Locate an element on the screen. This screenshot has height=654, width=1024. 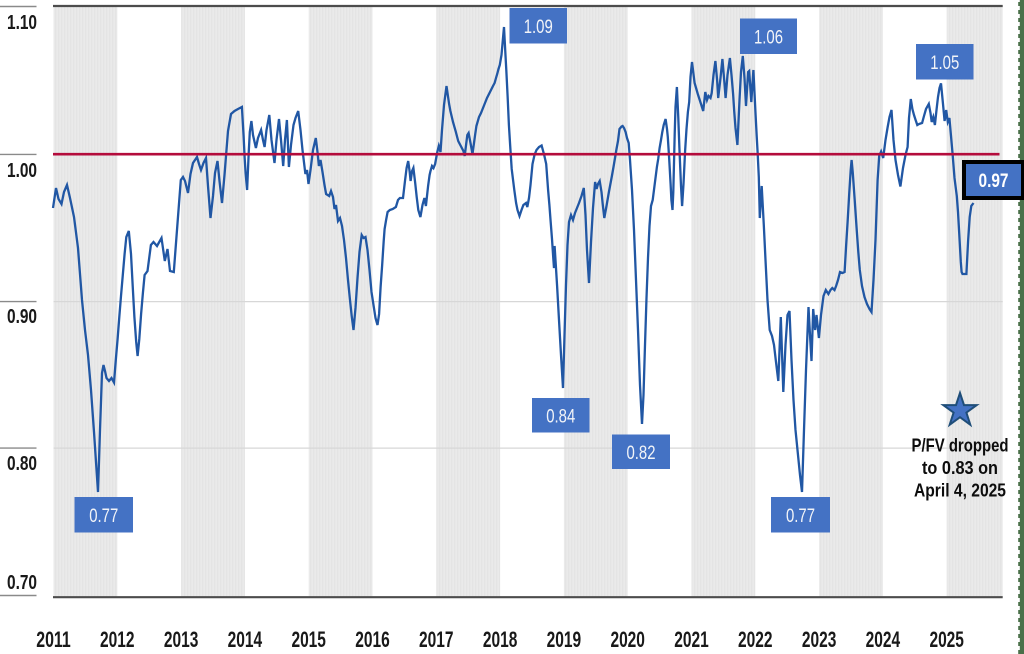
svg-text: 2012 is located at coordinates (117, 639).